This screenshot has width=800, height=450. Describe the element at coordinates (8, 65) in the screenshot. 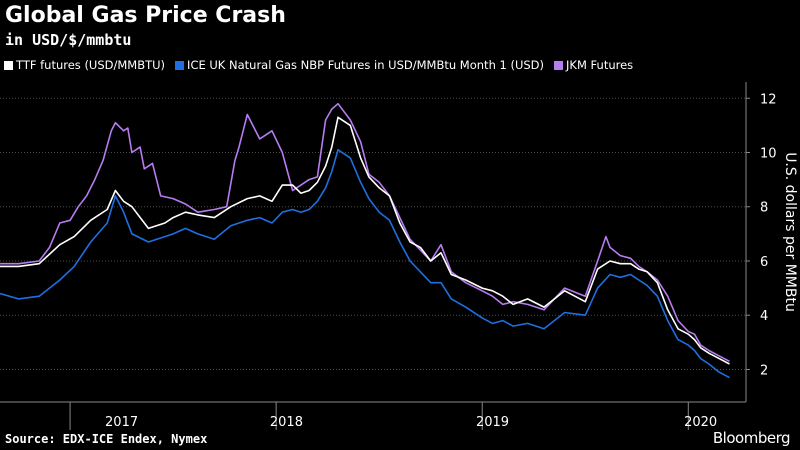

I see `legend-swatch-ttf` at that location.